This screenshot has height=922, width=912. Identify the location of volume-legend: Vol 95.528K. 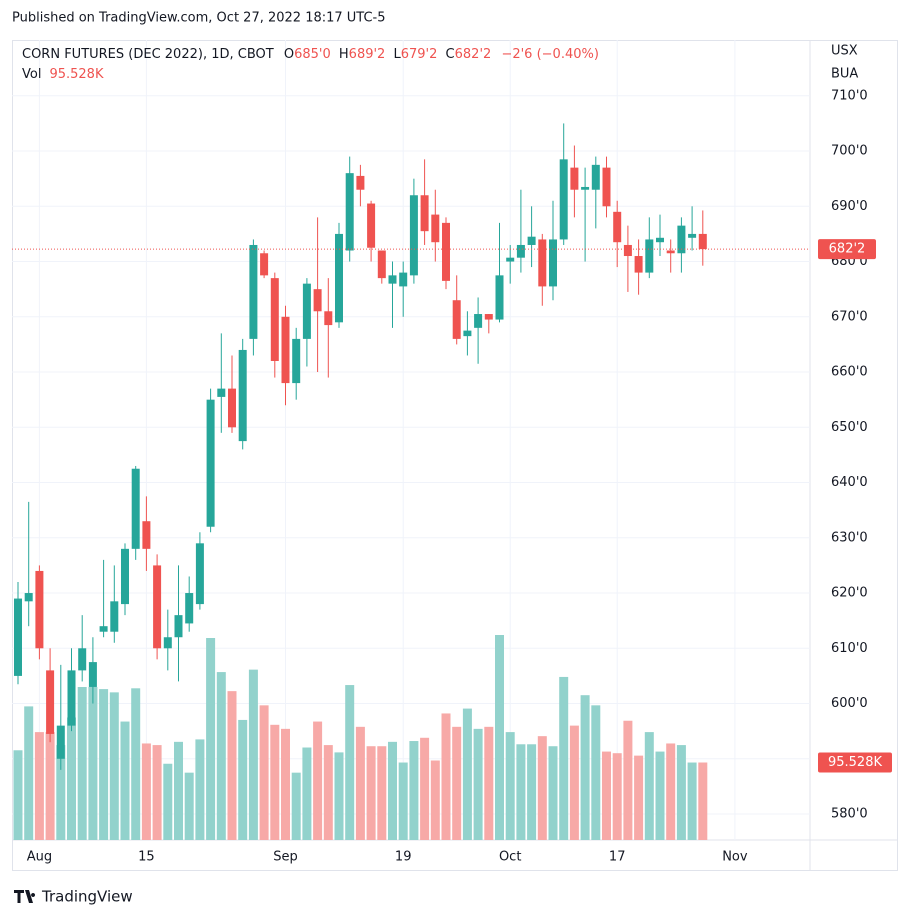
(63, 74).